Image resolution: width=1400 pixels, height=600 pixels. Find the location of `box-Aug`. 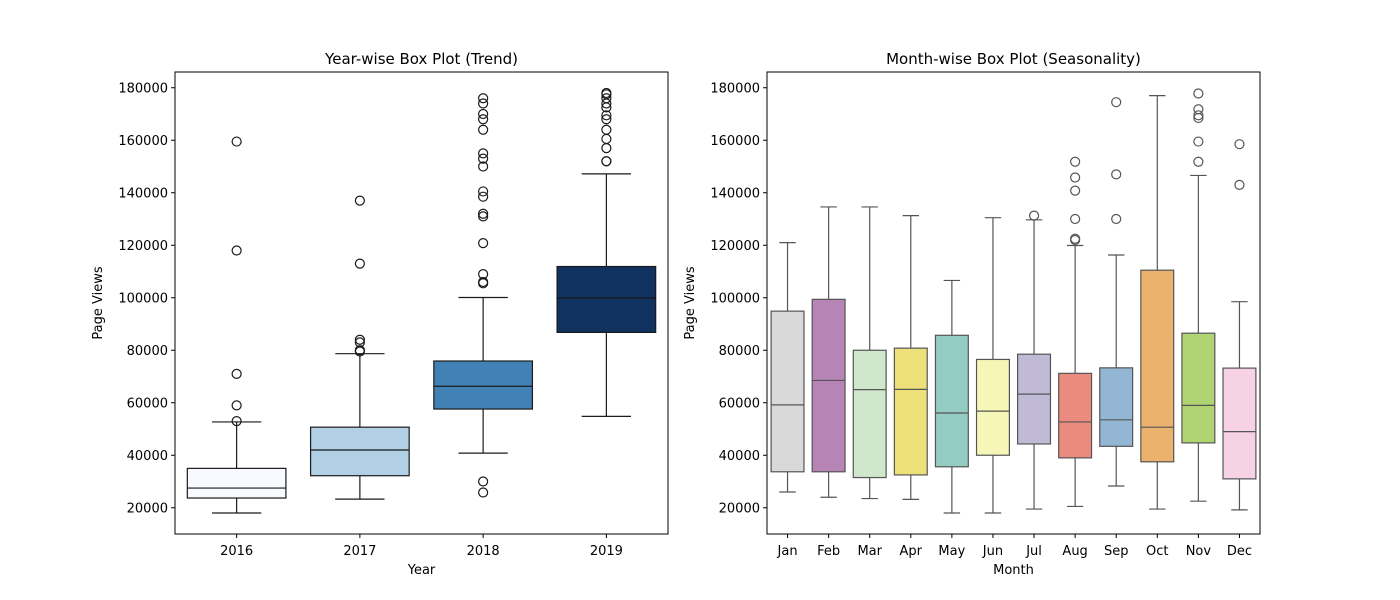

box-Aug is located at coordinates (1075, 332).